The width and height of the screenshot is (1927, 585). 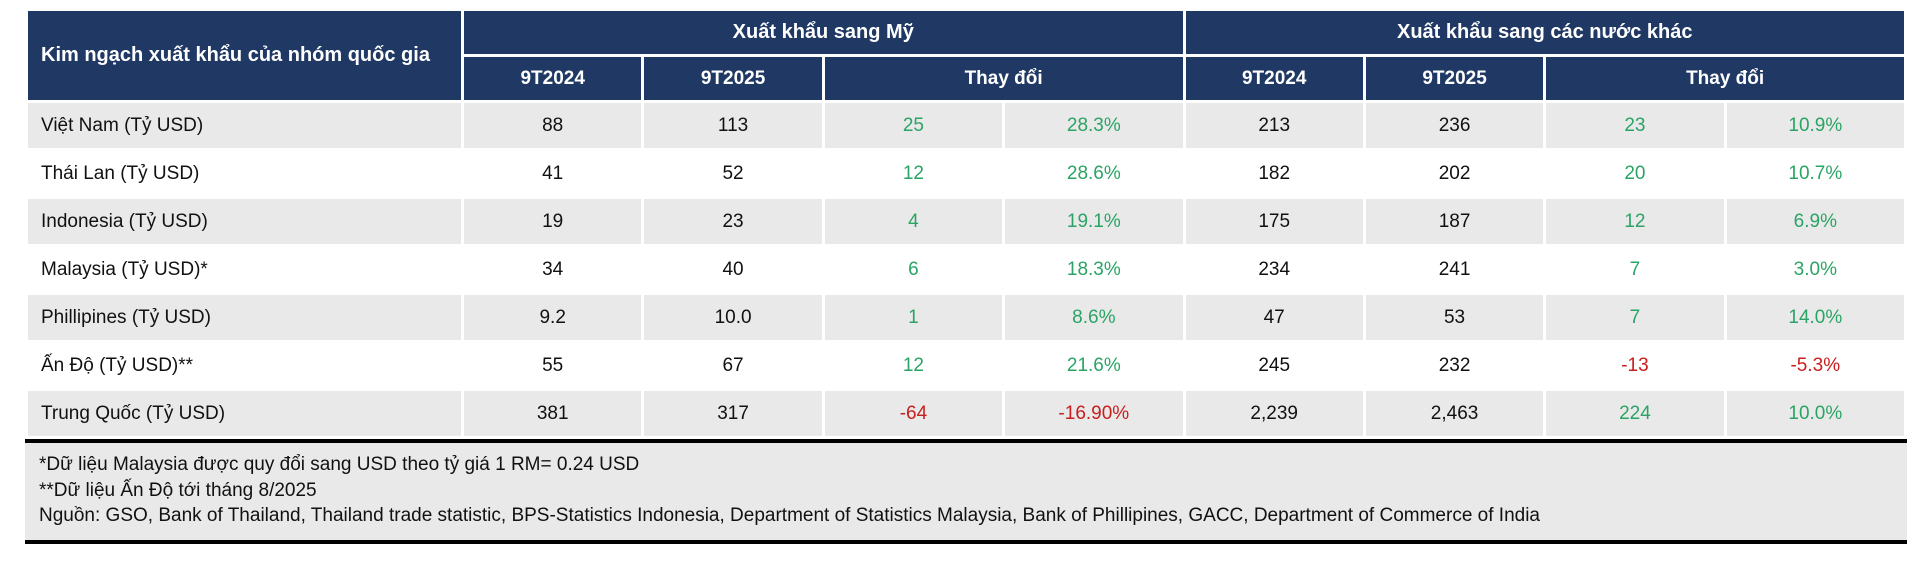 I want to click on country-name: Việt Nam (Tỷ USD), so click(x=244, y=125).